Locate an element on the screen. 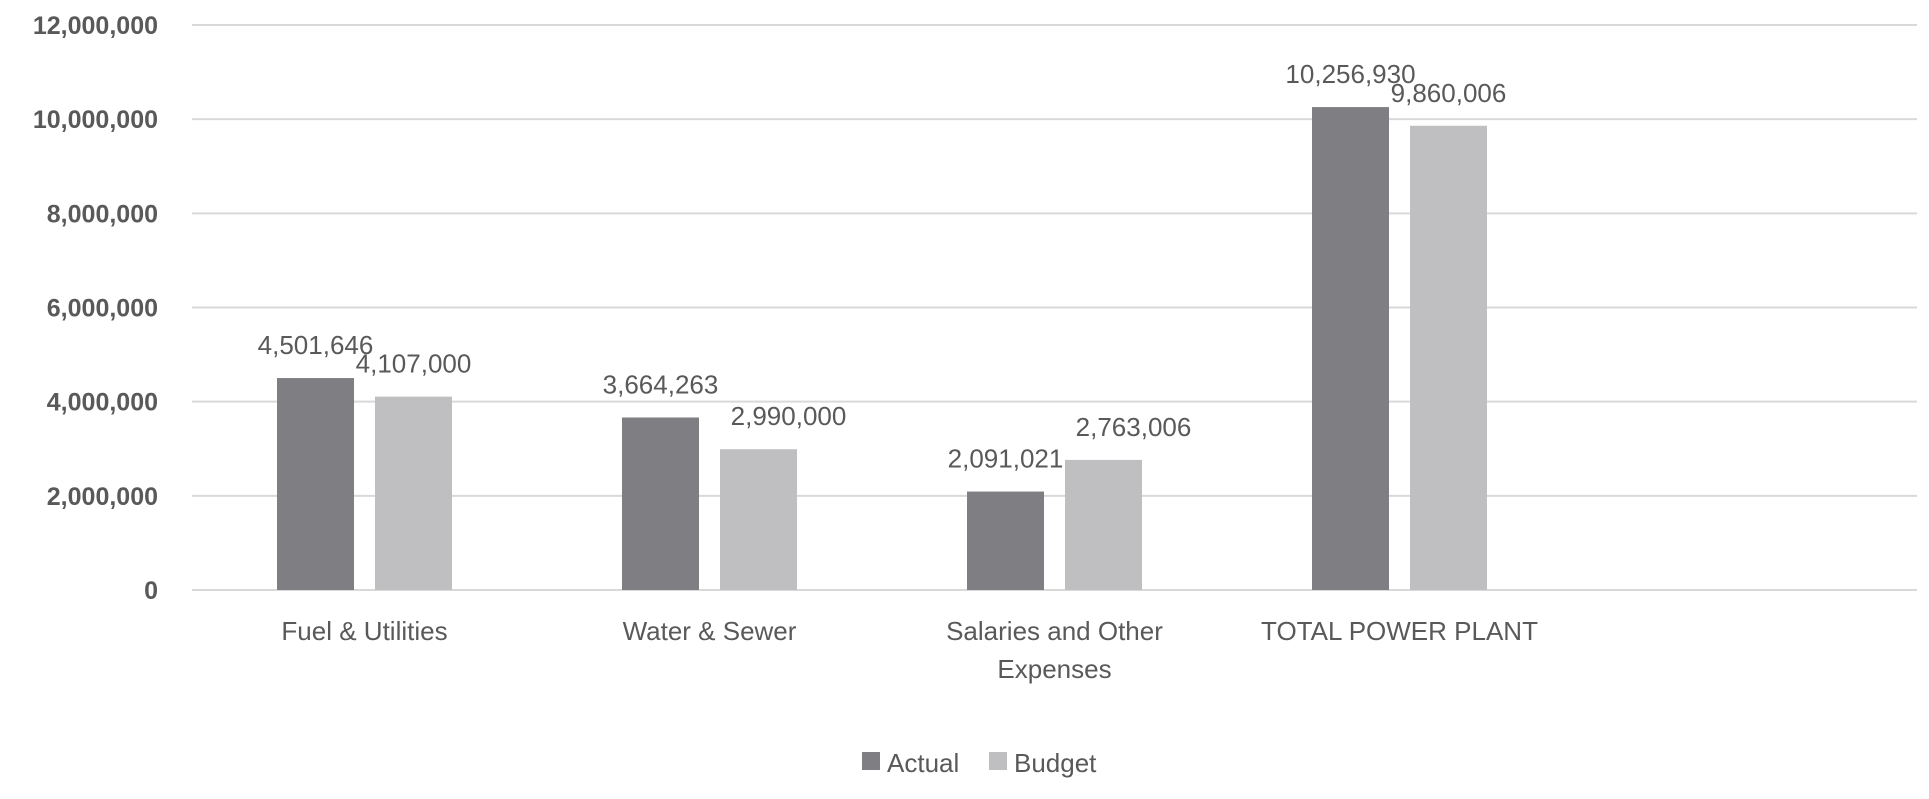  legend: Actual Budget is located at coordinates (979, 763).